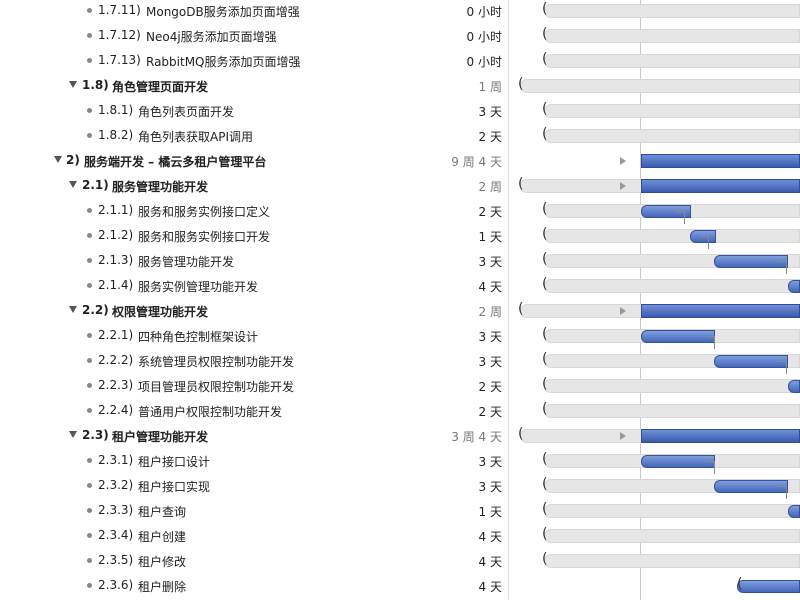 This screenshot has width=800, height=600. Describe the element at coordinates (162, 562) in the screenshot. I see `task-title: 租户修改` at that location.